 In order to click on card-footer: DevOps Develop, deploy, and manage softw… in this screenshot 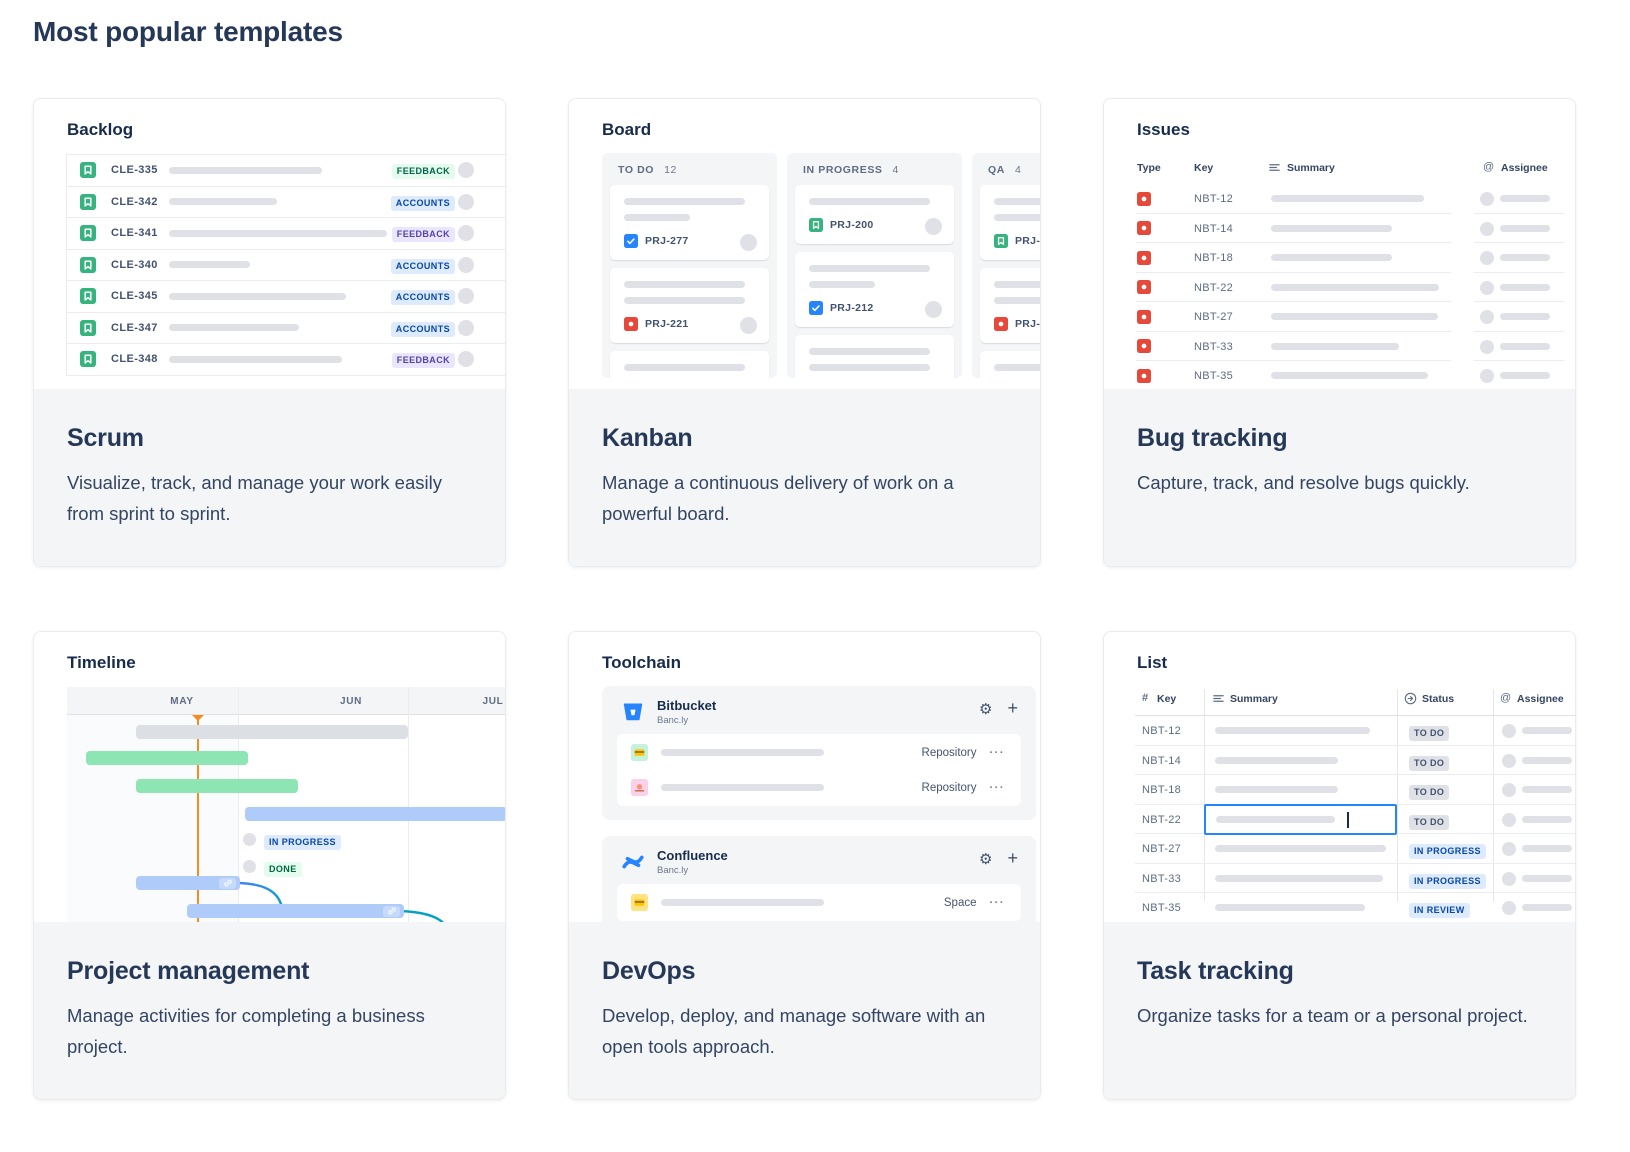, I will do `click(804, 1010)`.